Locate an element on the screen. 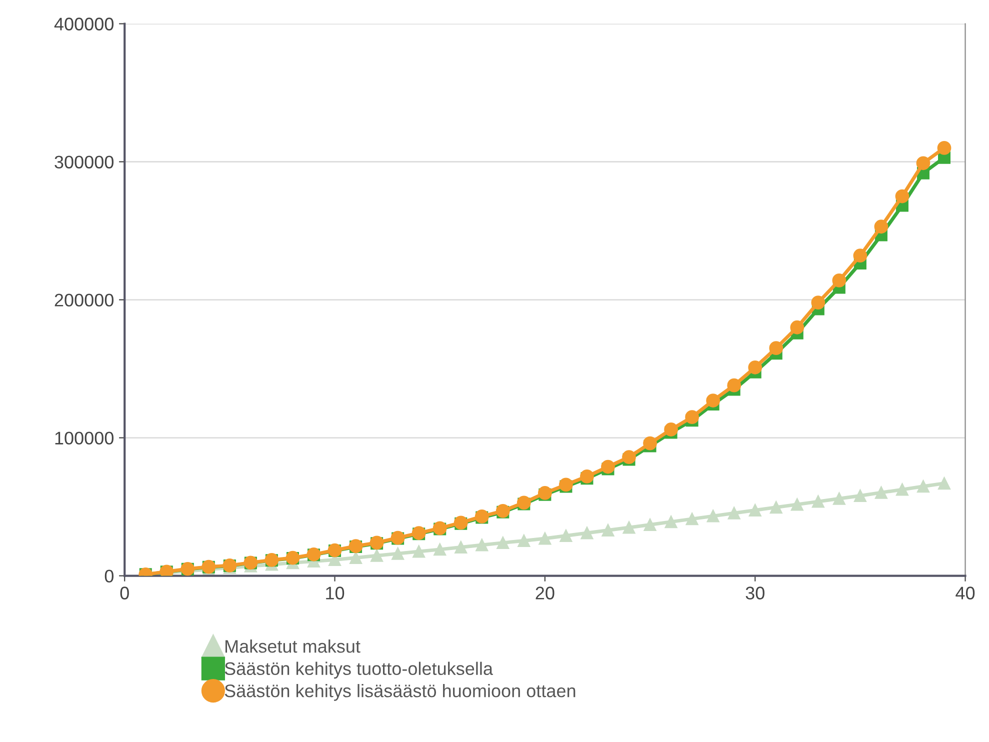 This screenshot has width=989, height=742. legend-label: Säästön kehitys lisäsäästö huomioon ottaen is located at coordinates (400, 692).